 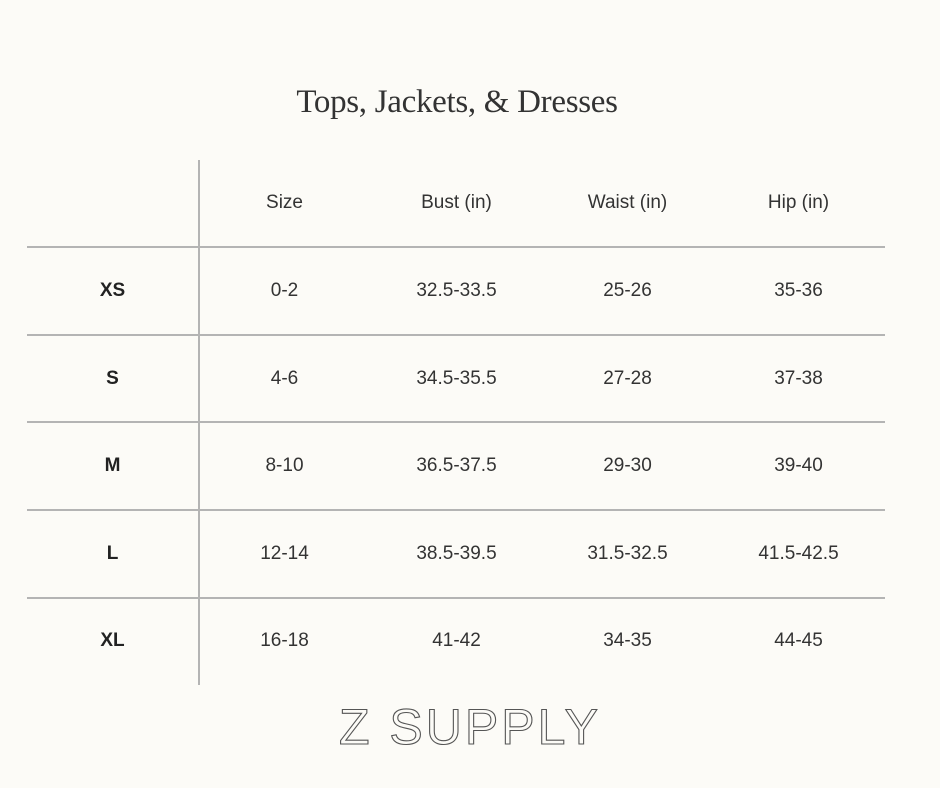 I want to click on column-header: Size, so click(x=284, y=202).